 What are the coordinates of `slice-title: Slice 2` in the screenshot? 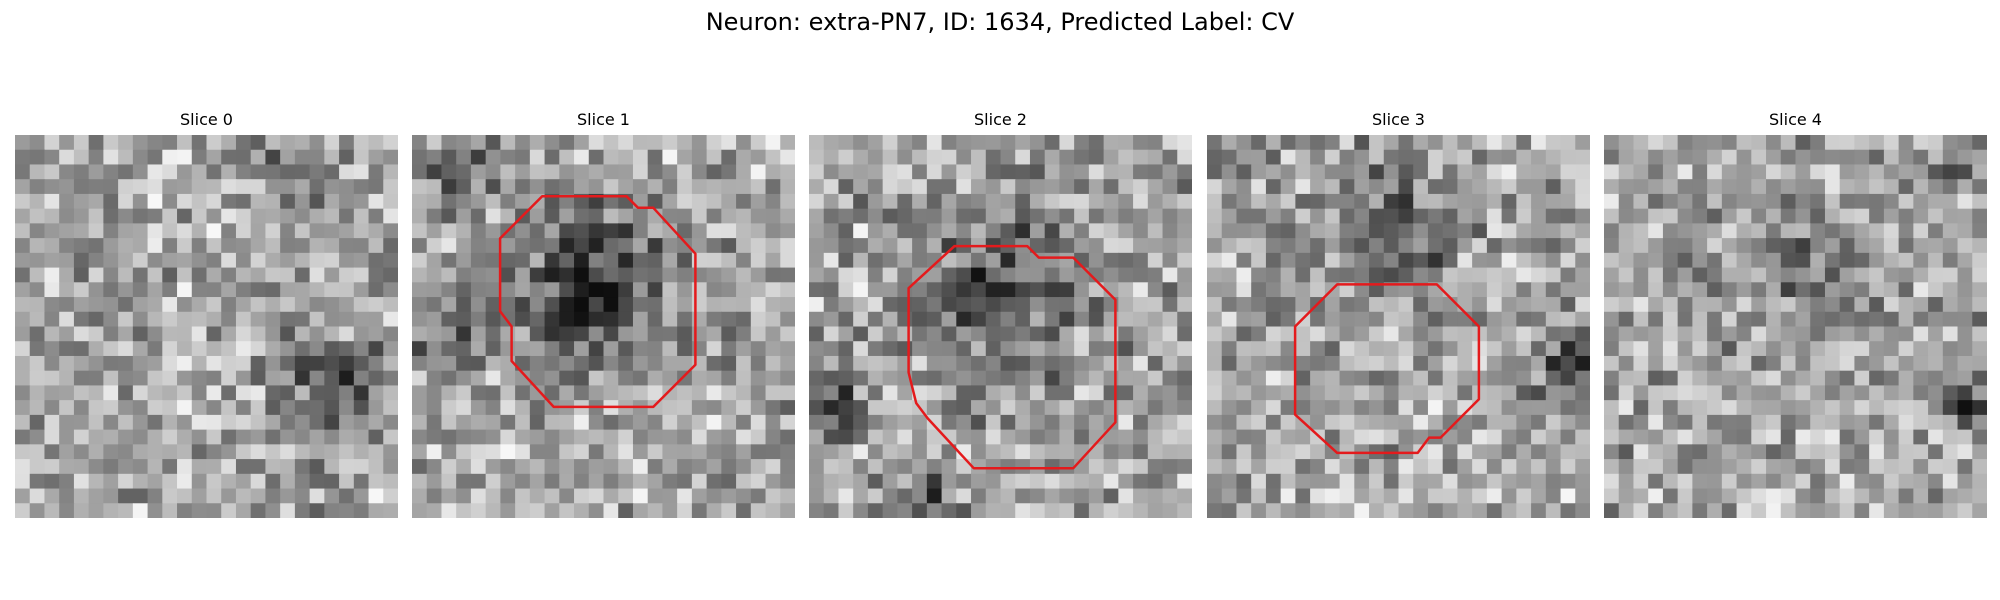 It's located at (1000, 119).